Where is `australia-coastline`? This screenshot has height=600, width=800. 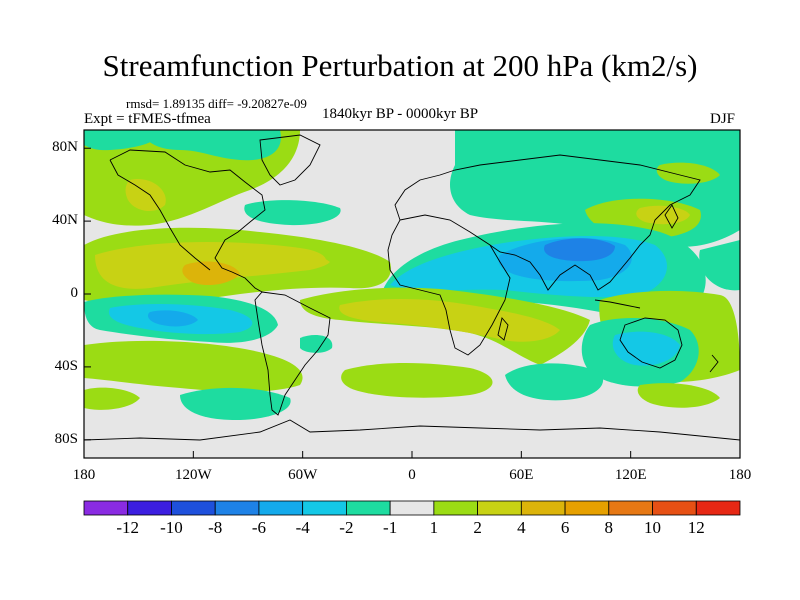 australia-coastline is located at coordinates (651, 343).